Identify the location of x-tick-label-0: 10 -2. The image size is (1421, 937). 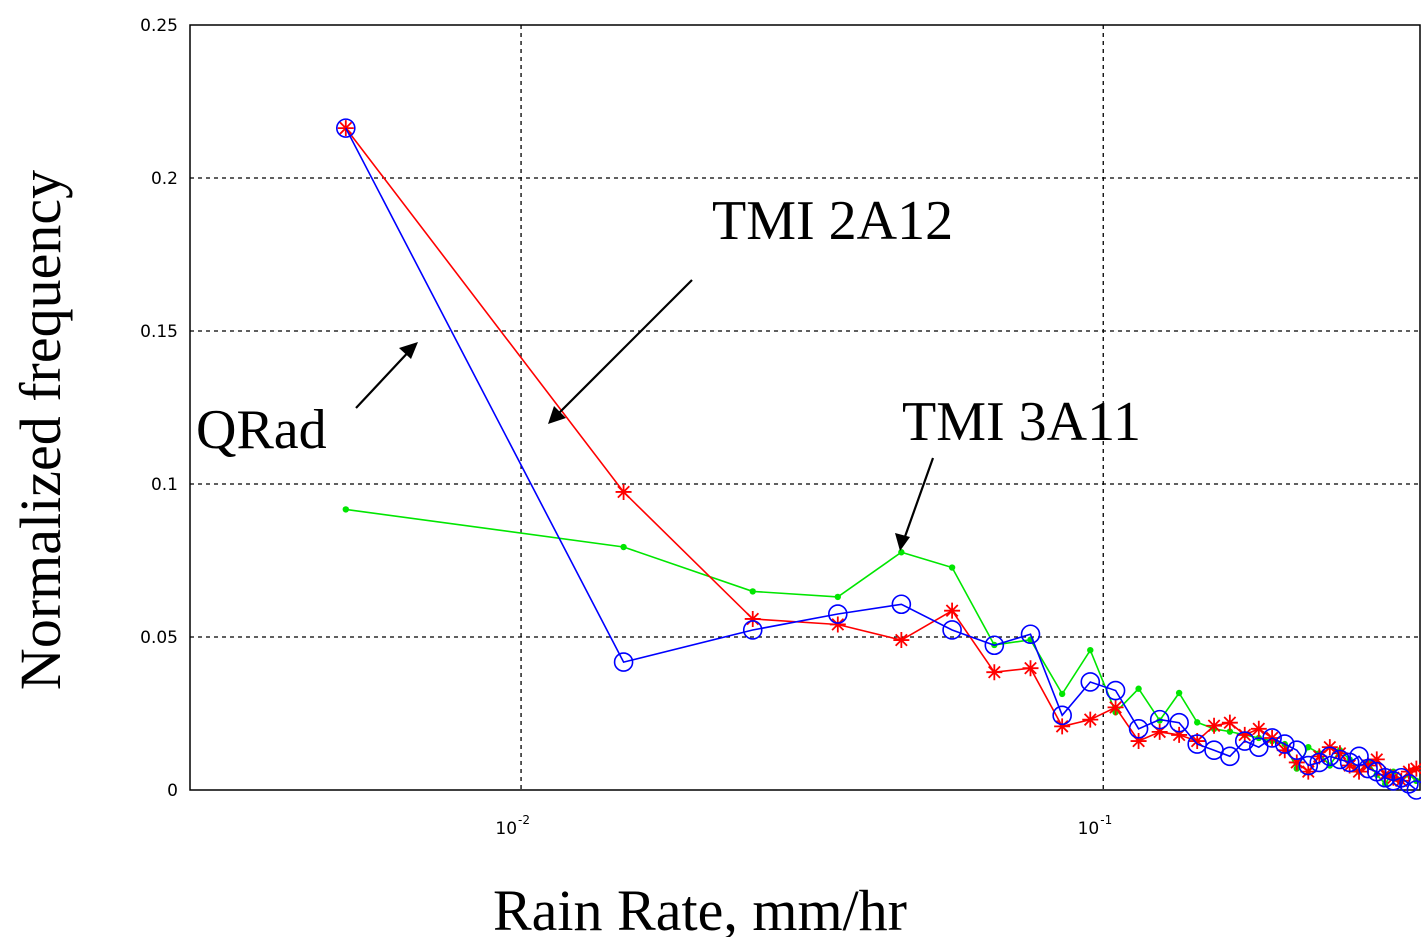
(512, 826).